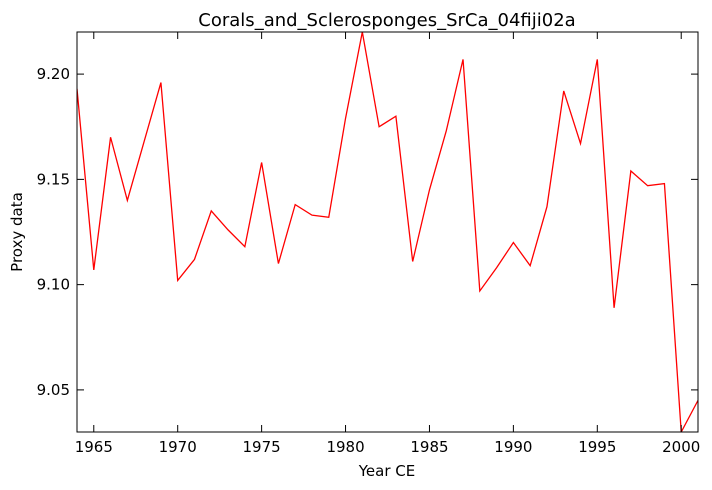 The width and height of the screenshot is (712, 490). What do you see at coordinates (386, 20) in the screenshot?
I see `chart-title: Corals_and_Sclerosponges_SrCa_04fiji02a` at bounding box center [386, 20].